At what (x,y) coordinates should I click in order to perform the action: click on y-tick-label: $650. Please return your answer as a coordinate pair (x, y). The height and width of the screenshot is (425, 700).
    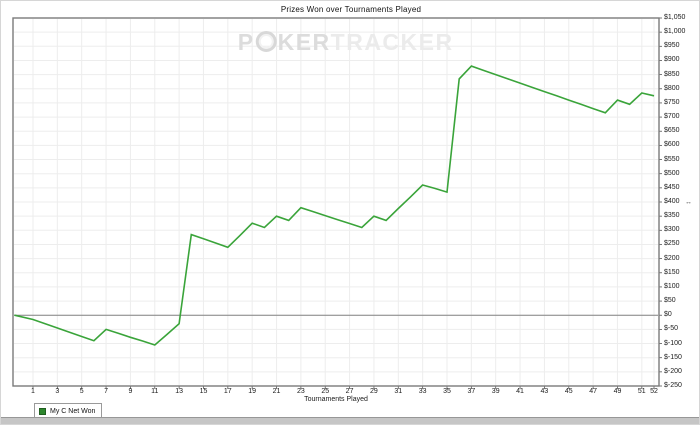
    Looking at the image, I should click on (672, 131).